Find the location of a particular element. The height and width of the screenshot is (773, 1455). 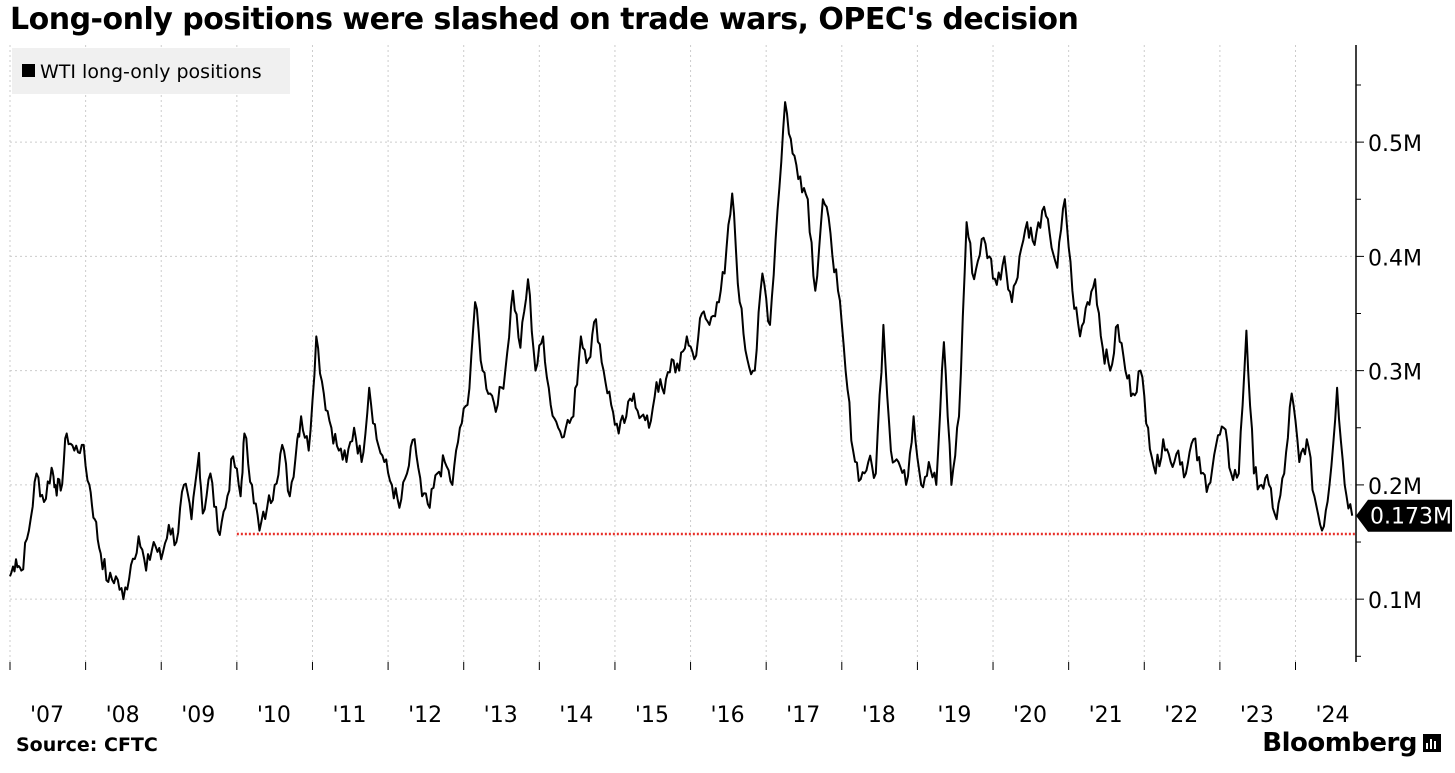

y-tick-label: 0.5M is located at coordinates (1395, 144).